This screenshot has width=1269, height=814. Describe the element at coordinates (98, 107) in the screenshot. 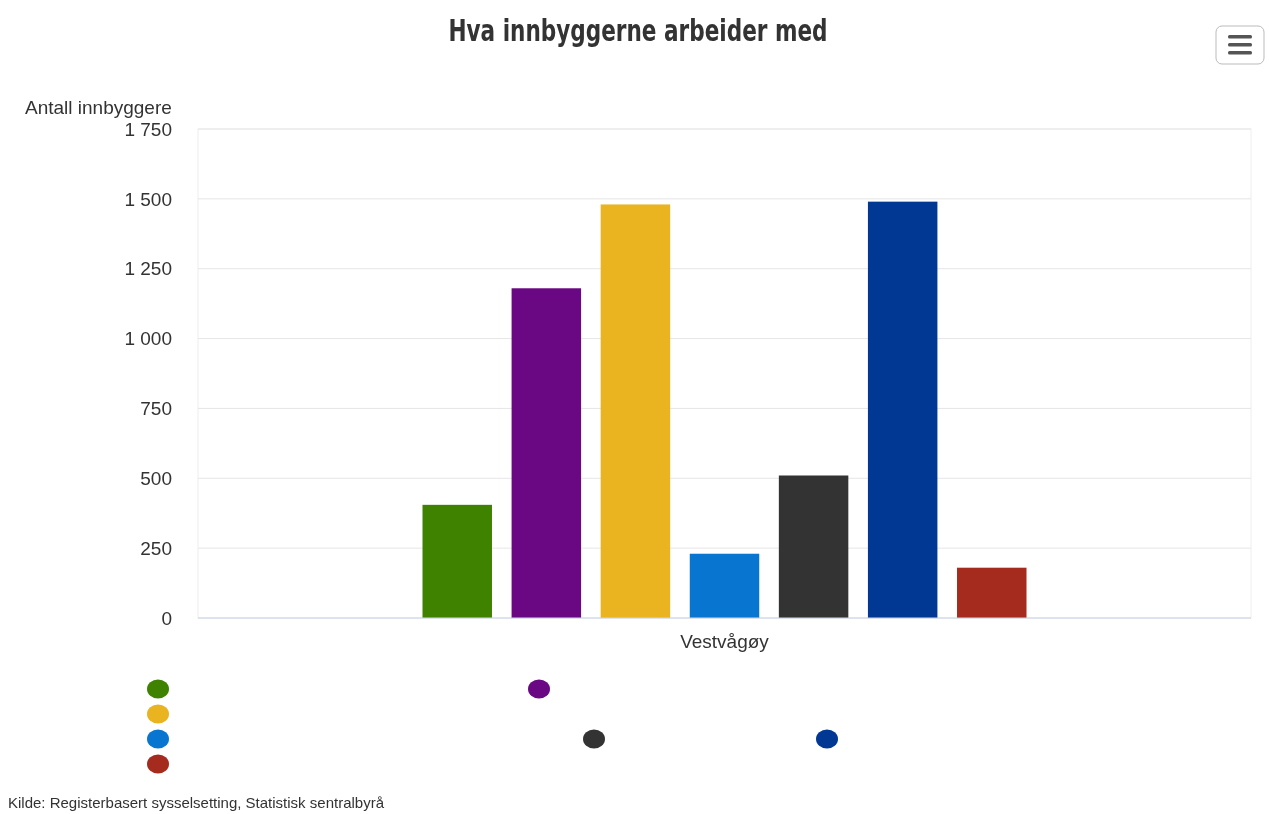

I see `y-axis-title: Antall innbyggere` at that location.